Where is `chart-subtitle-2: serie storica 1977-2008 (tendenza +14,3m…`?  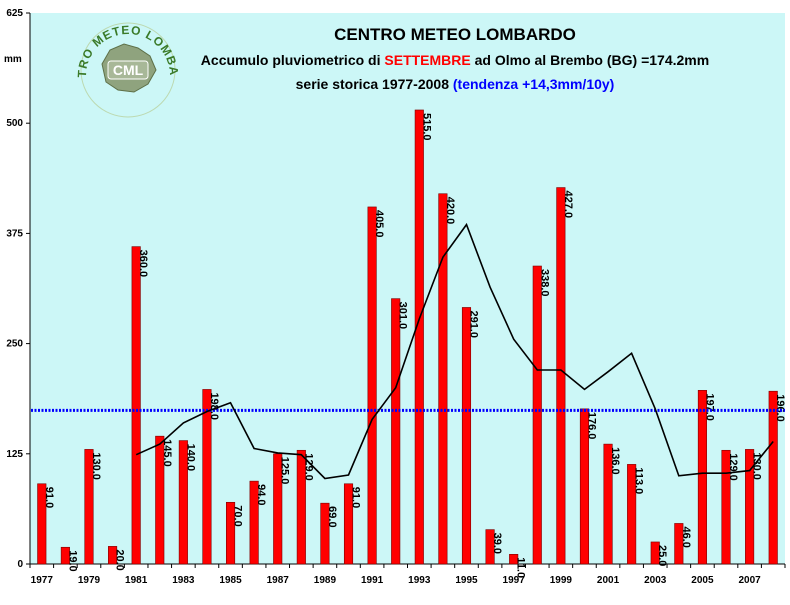
chart-subtitle-2: serie storica 1977-2008 (tendenza +14,3m… is located at coordinates (455, 84).